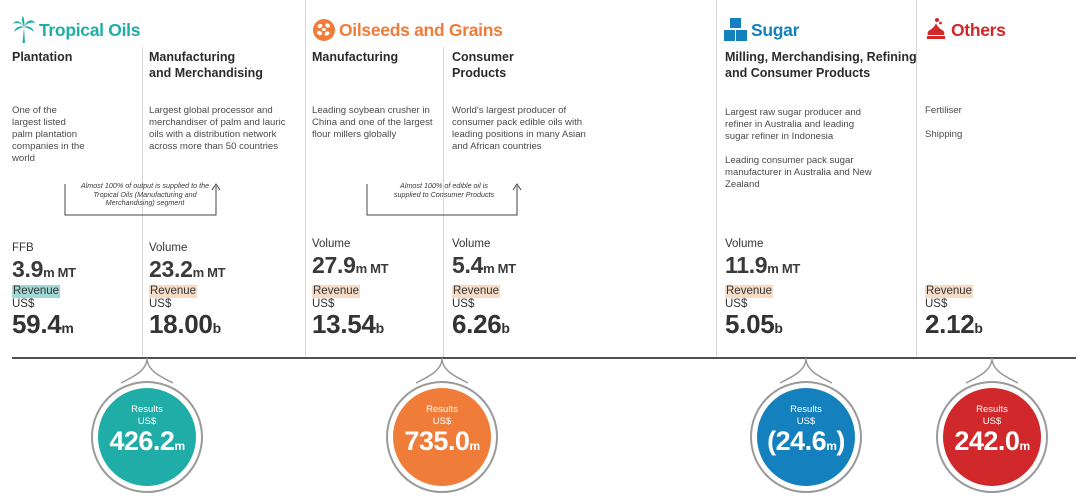 This screenshot has width=1080, height=501. Describe the element at coordinates (736, 30) in the screenshot. I see `sugar-cubes-icon` at that location.